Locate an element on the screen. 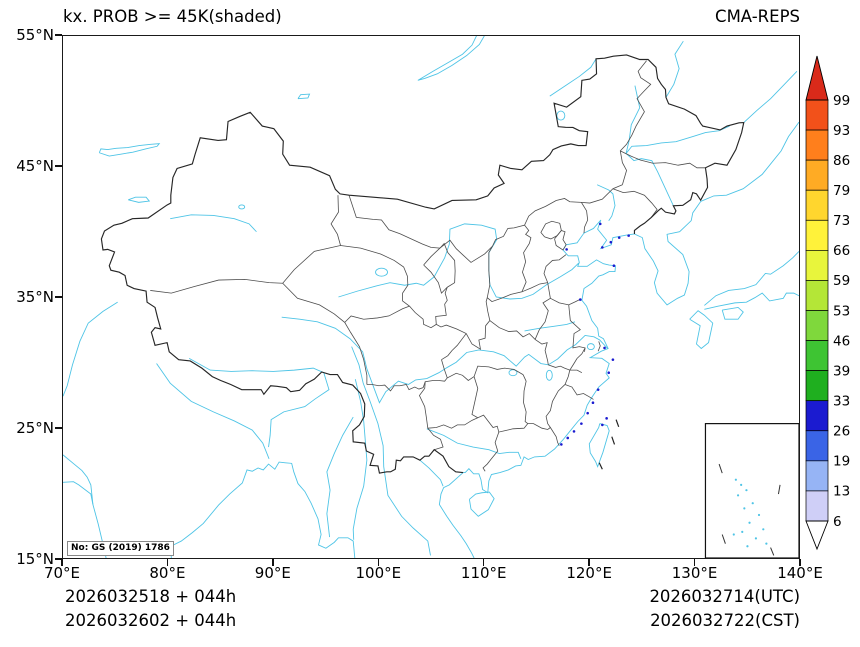 The image size is (860, 647). license-badge: No: GS (2019) 1786 is located at coordinates (120, 548).